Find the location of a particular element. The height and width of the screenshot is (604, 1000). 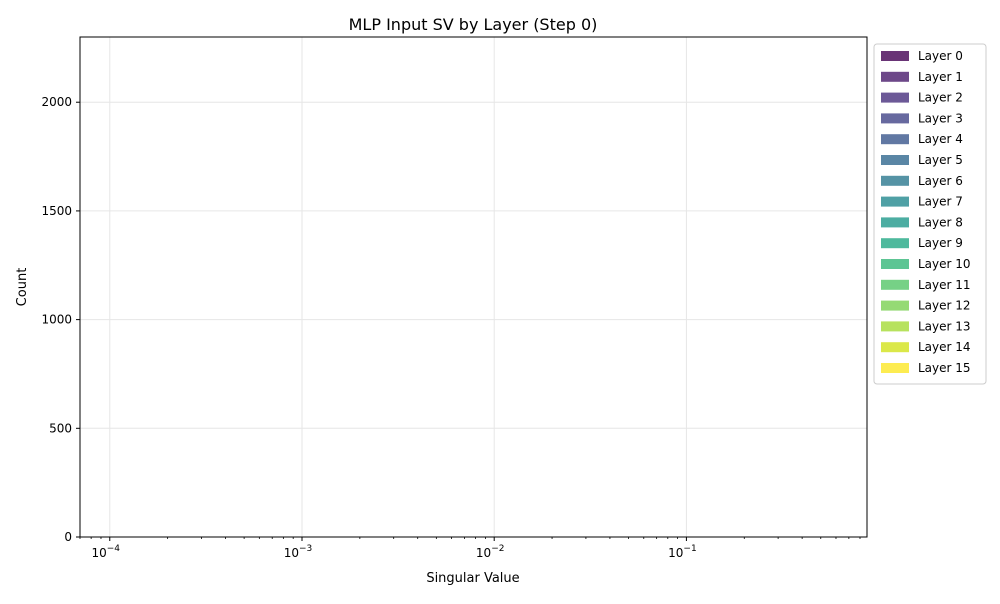

legend-label: Layer 6 is located at coordinates (940, 181).